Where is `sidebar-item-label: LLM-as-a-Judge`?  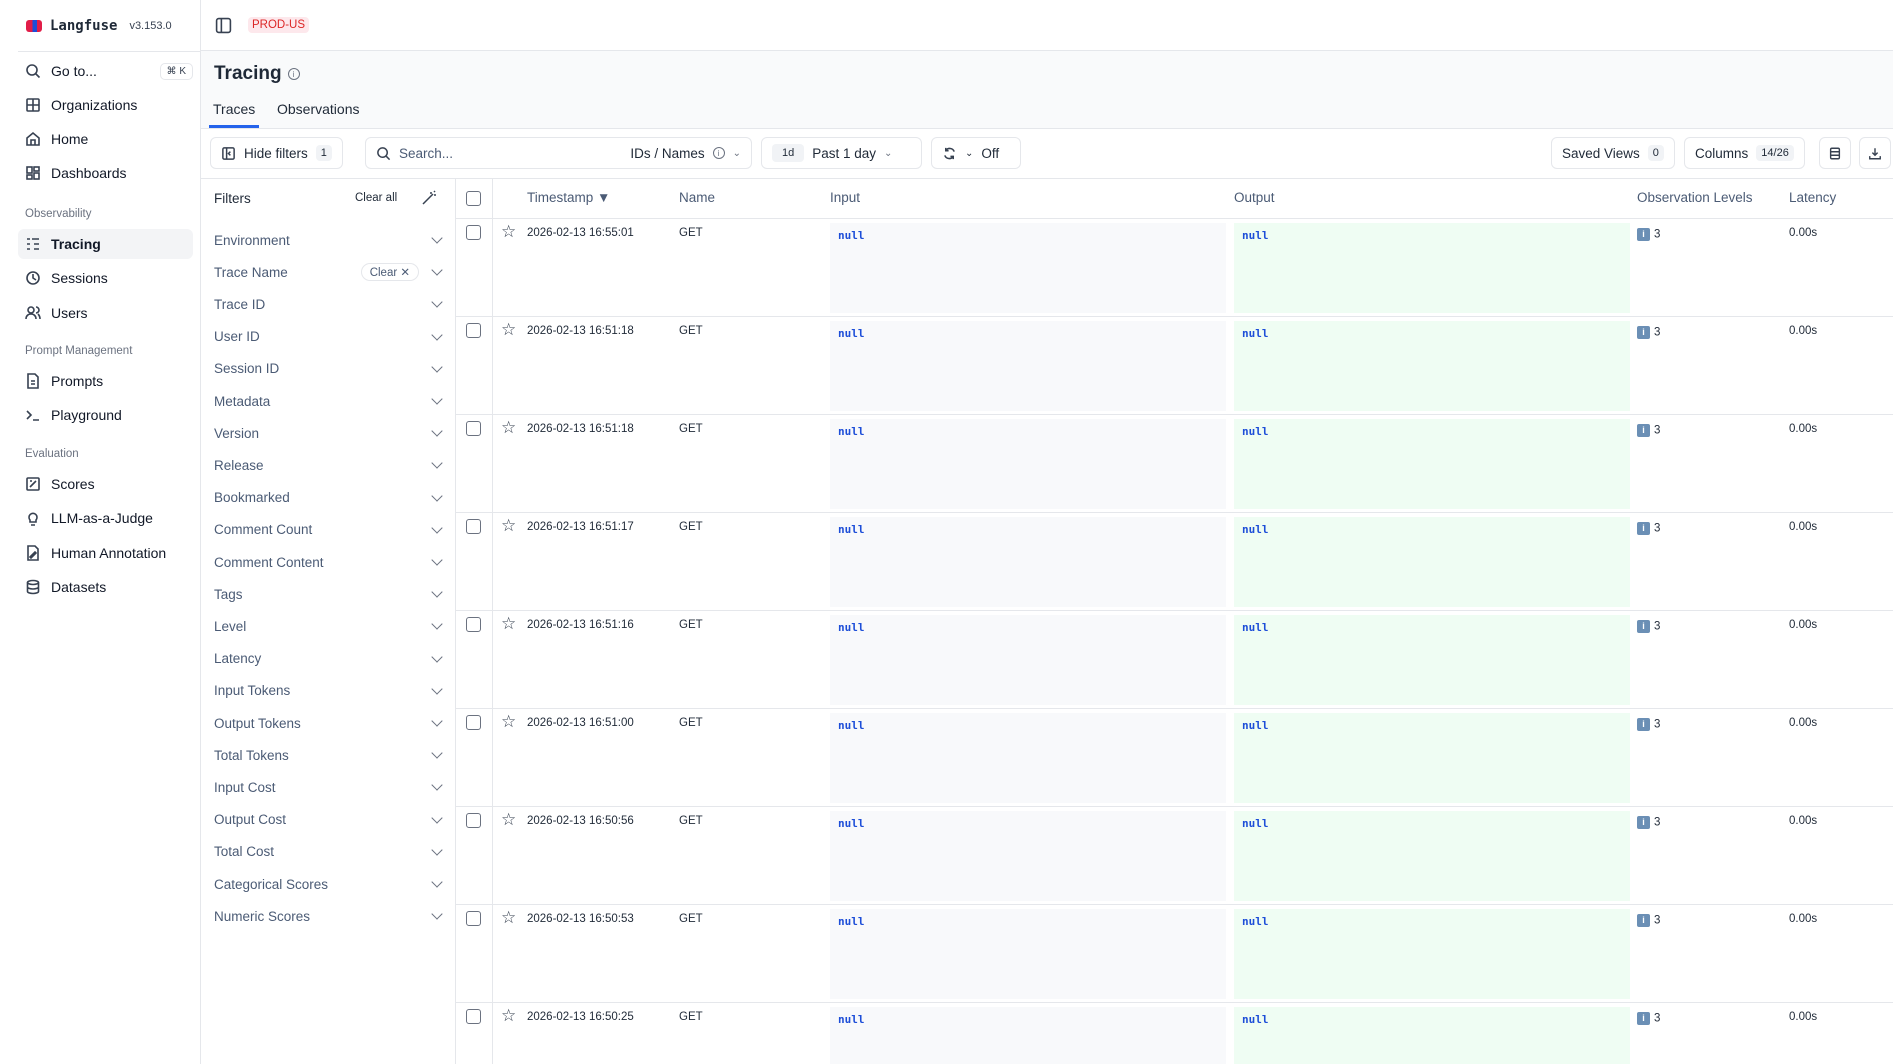 sidebar-item-label: LLM-as-a-Judge is located at coordinates (102, 518).